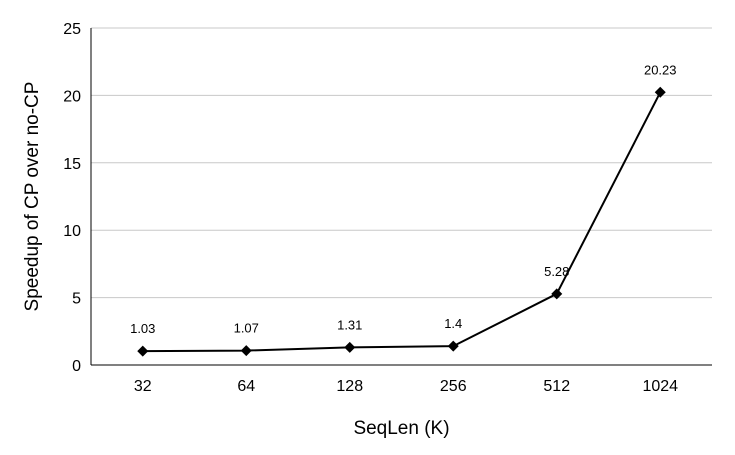 This screenshot has height=455, width=735. Describe the element at coordinates (660, 69) in the screenshot. I see `data-label: 20.23` at that location.